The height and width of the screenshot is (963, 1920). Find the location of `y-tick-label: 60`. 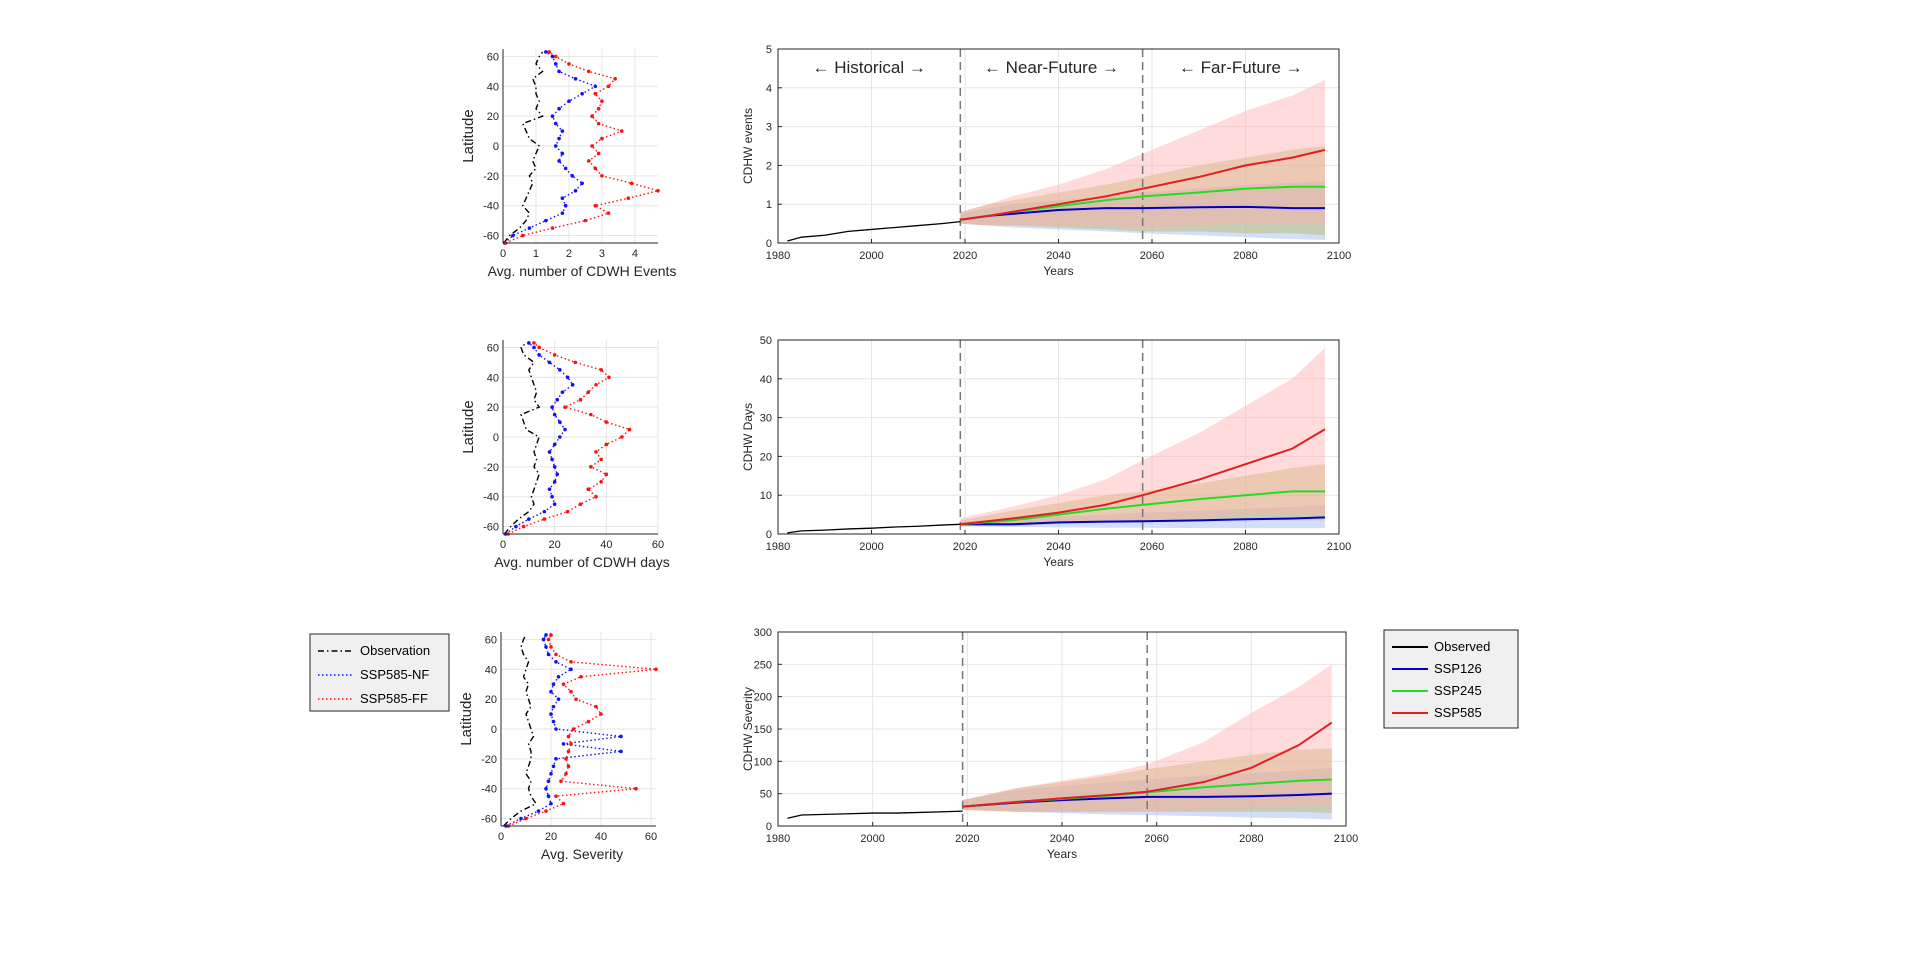

y-tick-label: 60 is located at coordinates (493, 348).